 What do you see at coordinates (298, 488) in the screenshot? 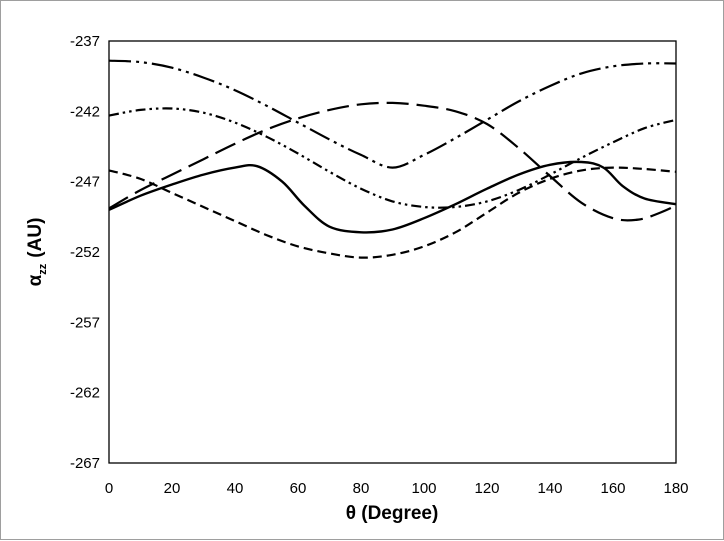
I see `x-tick-label: 60` at bounding box center [298, 488].